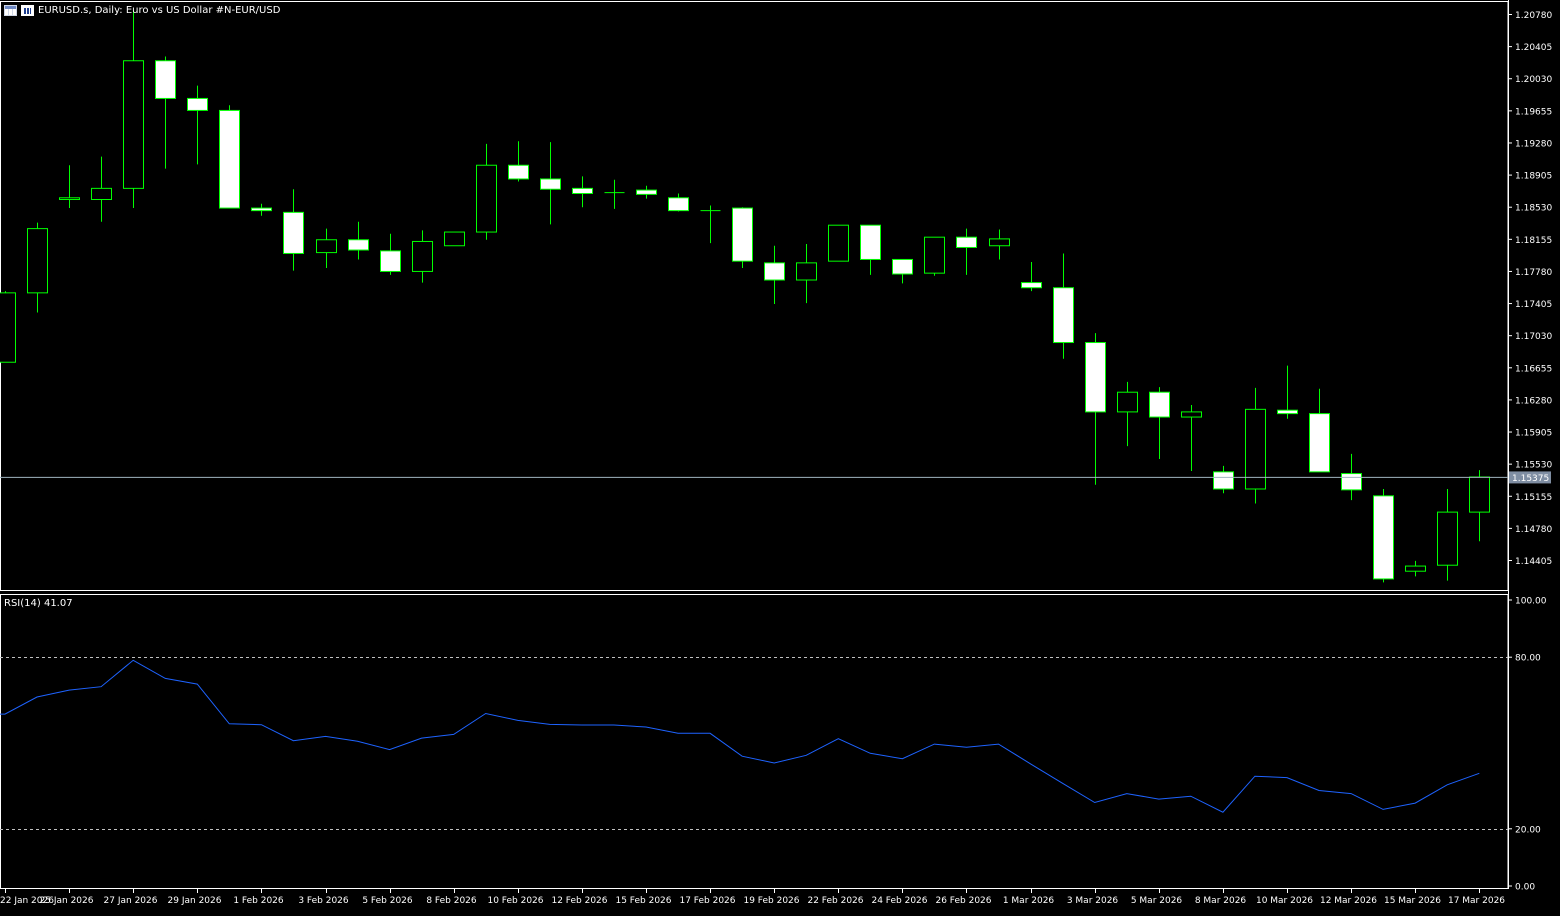 The width and height of the screenshot is (1560, 916). What do you see at coordinates (1348, 901) in the screenshot?
I see `time-tick-label: 12 Mar 2026` at bounding box center [1348, 901].